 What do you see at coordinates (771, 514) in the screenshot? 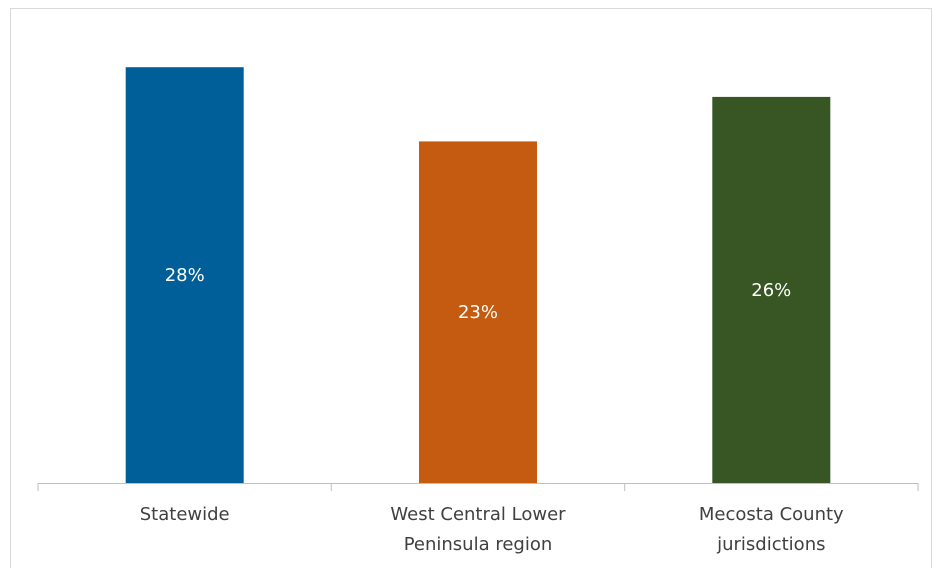
I see `category-label-2-0: Mecosta County` at bounding box center [771, 514].